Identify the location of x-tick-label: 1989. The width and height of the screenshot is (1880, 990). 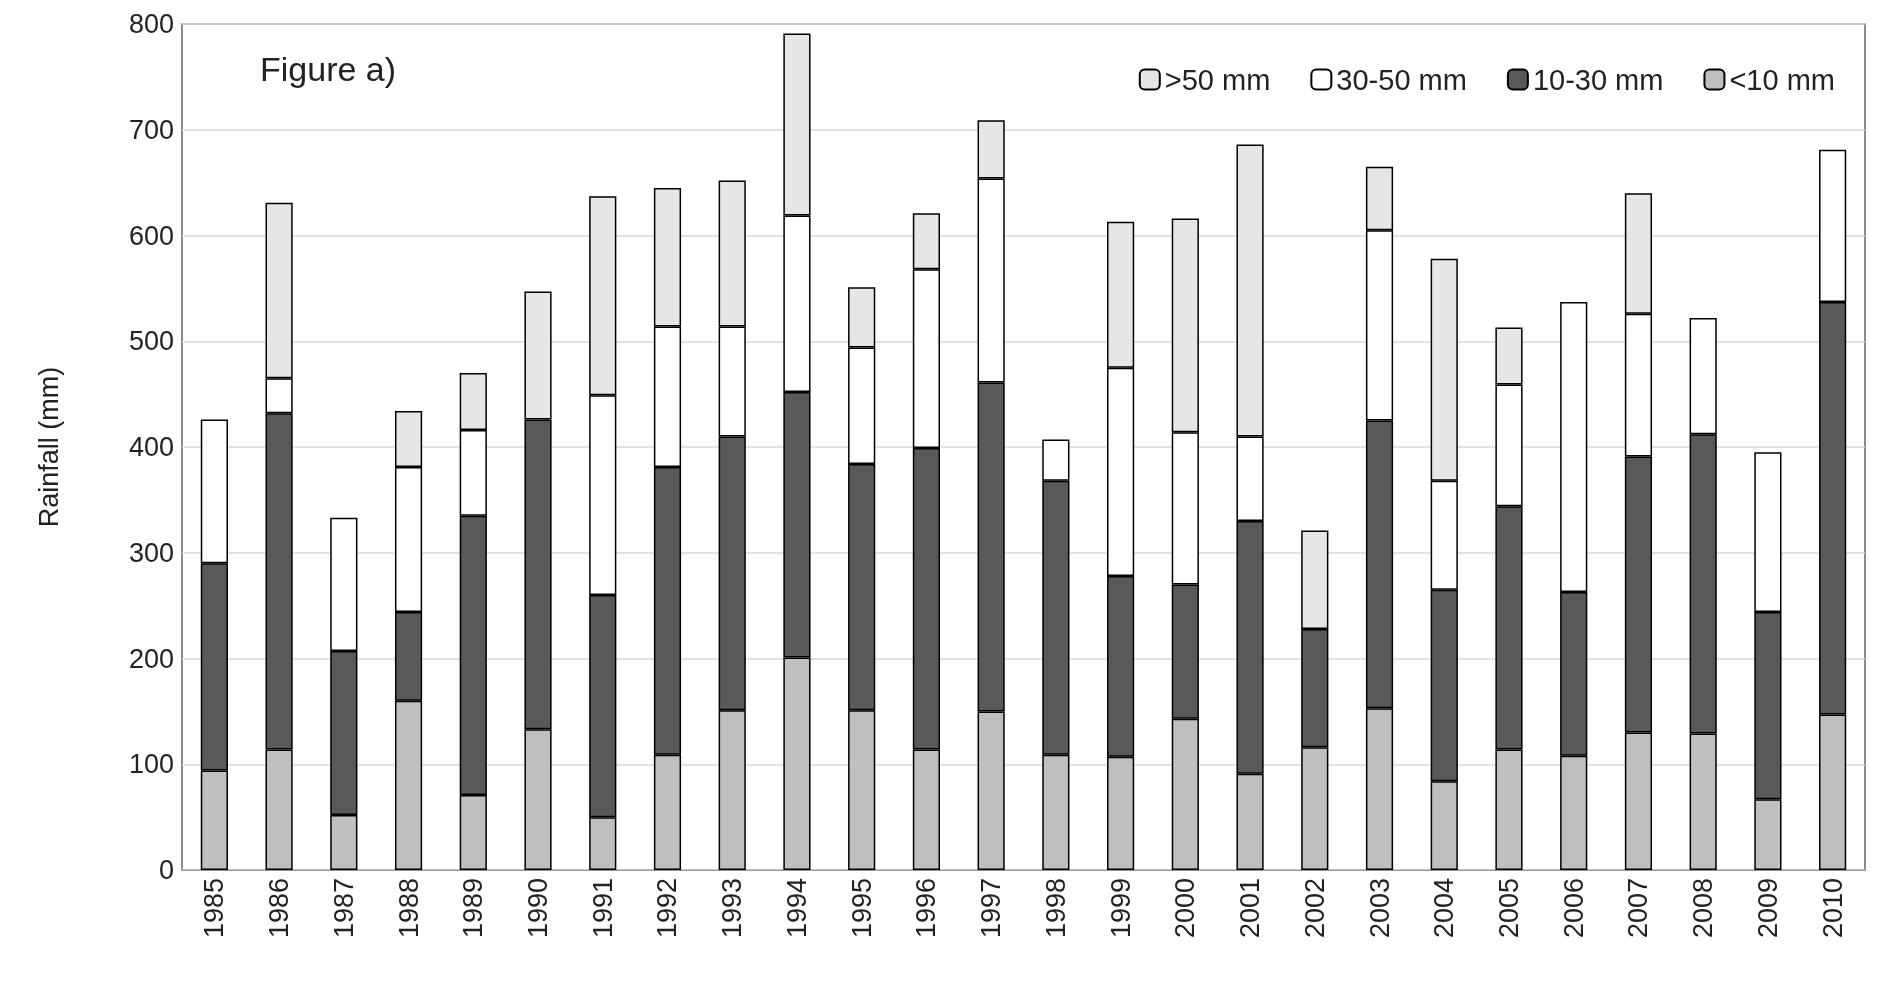
(473, 908).